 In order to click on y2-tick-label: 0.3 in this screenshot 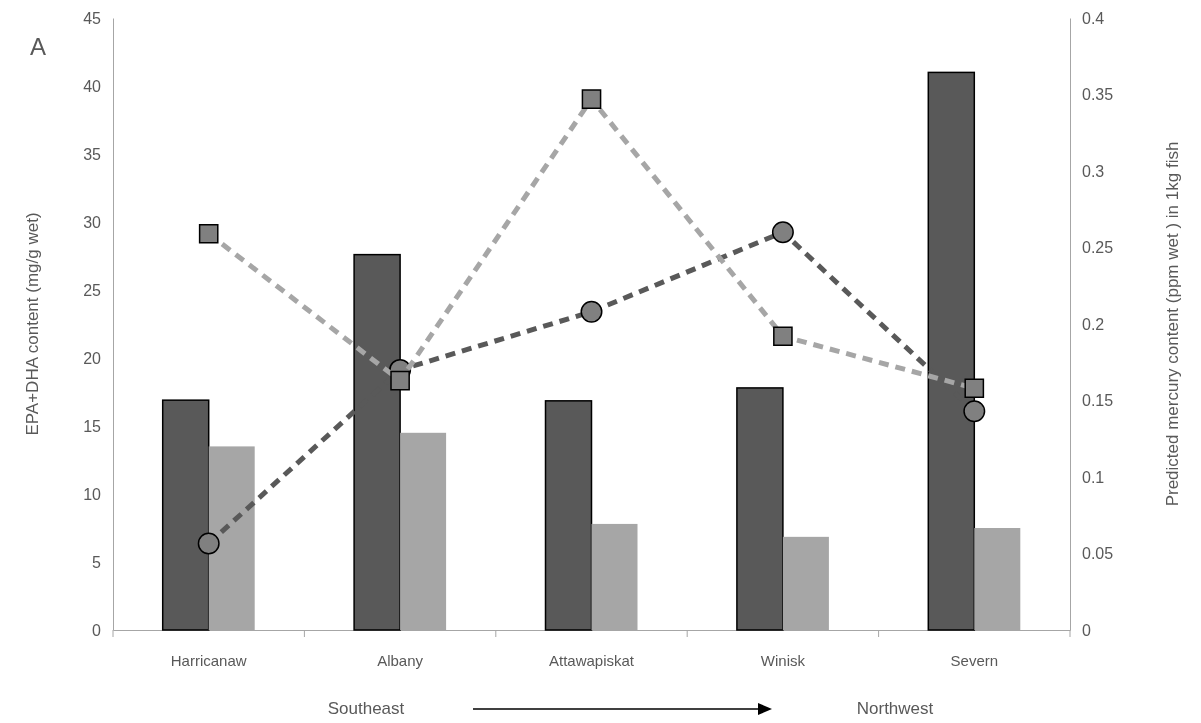, I will do `click(1093, 171)`.